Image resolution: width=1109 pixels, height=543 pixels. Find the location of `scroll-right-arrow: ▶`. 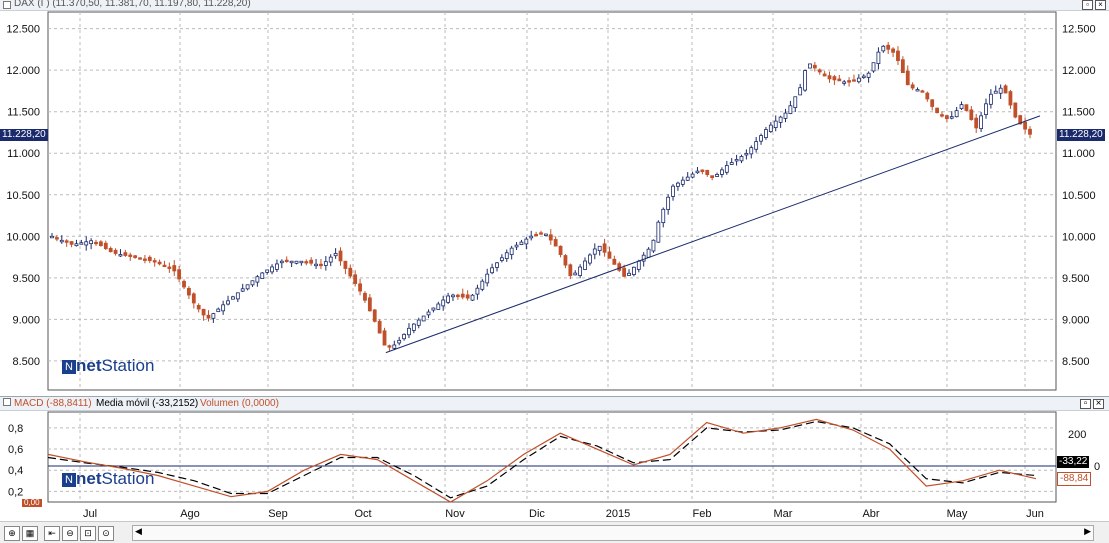

scroll-right-arrow: ▶ is located at coordinates (1087, 531).